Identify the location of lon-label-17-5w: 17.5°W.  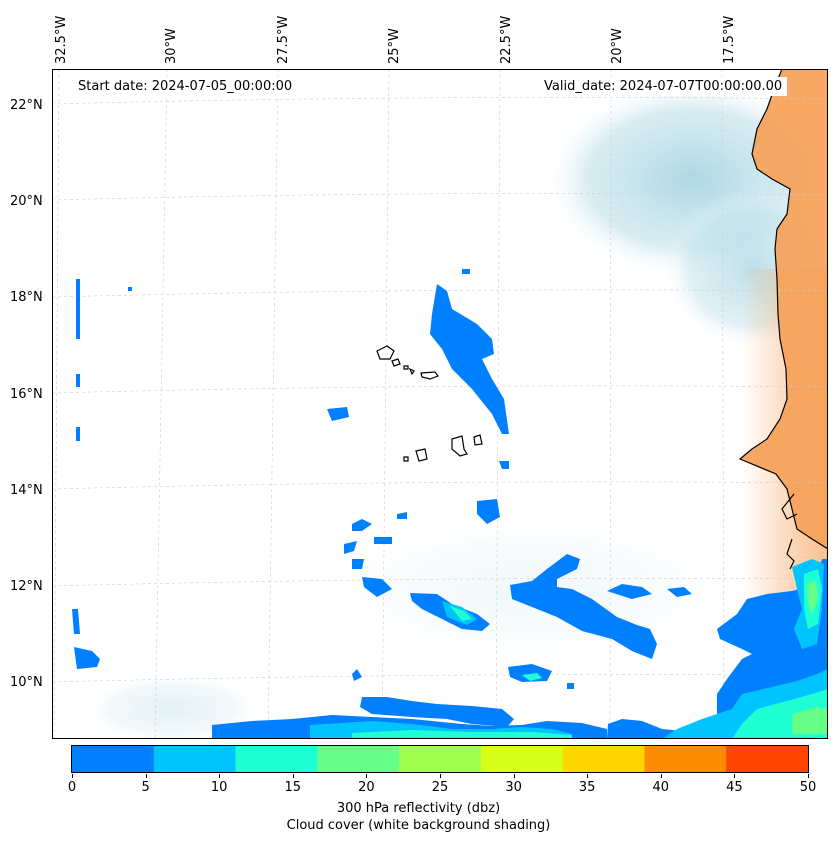
(729, 39).